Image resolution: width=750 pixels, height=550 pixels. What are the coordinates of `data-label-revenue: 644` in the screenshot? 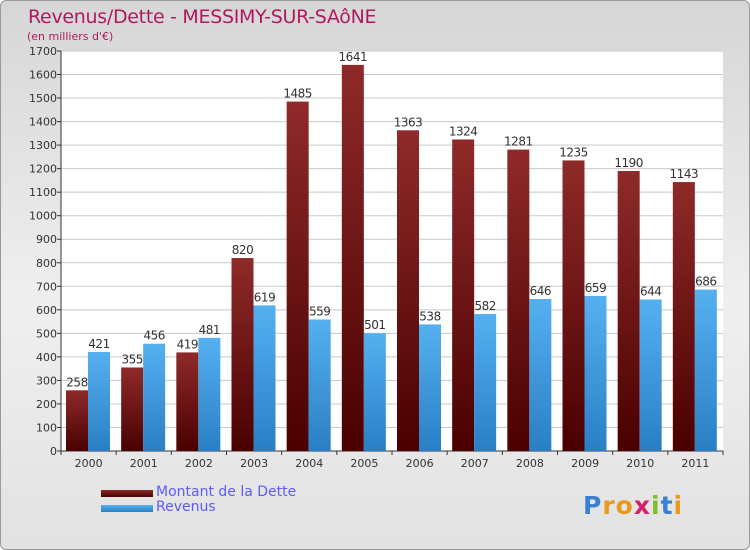 It's located at (650, 291).